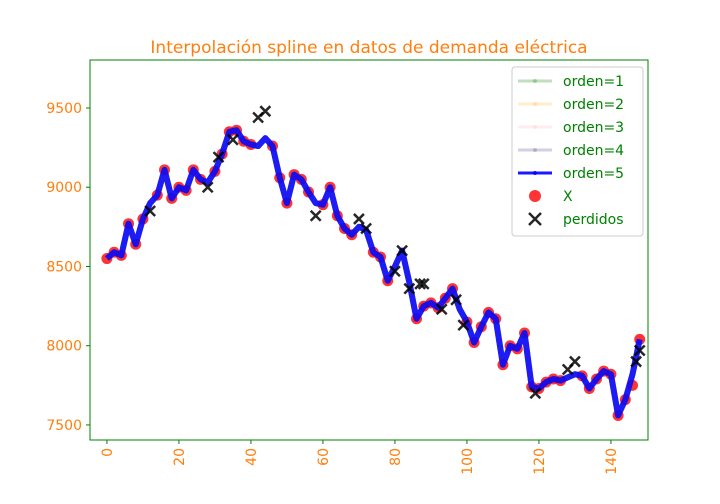 This screenshot has width=720, height=504. I want to click on legend-label: orden=1, so click(593, 82).